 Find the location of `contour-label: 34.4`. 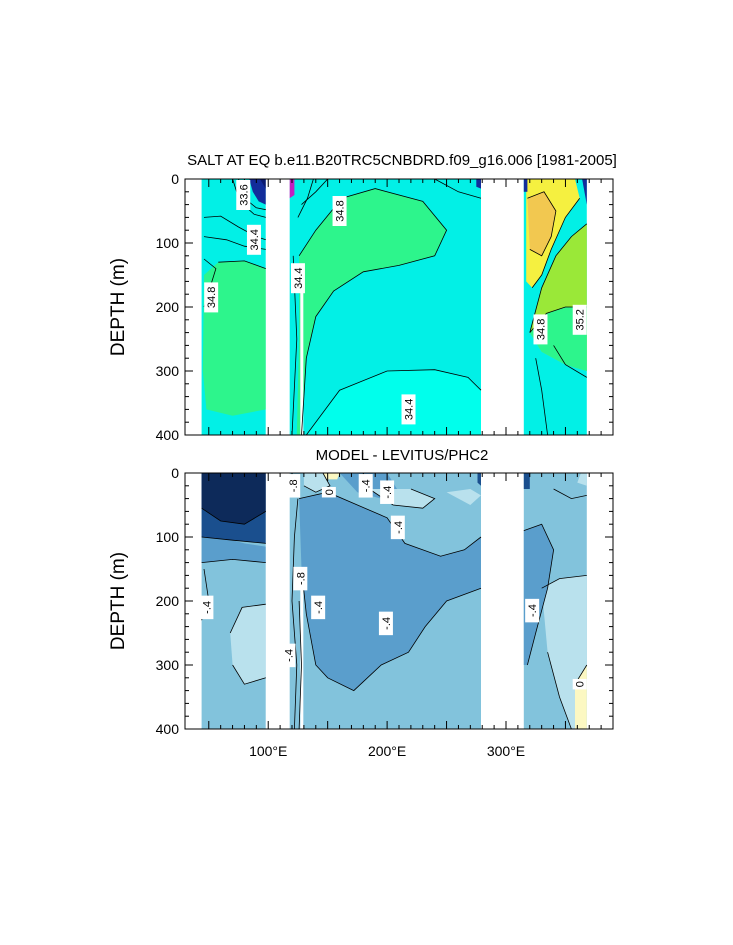

contour-label: 34.4 is located at coordinates (297, 278).